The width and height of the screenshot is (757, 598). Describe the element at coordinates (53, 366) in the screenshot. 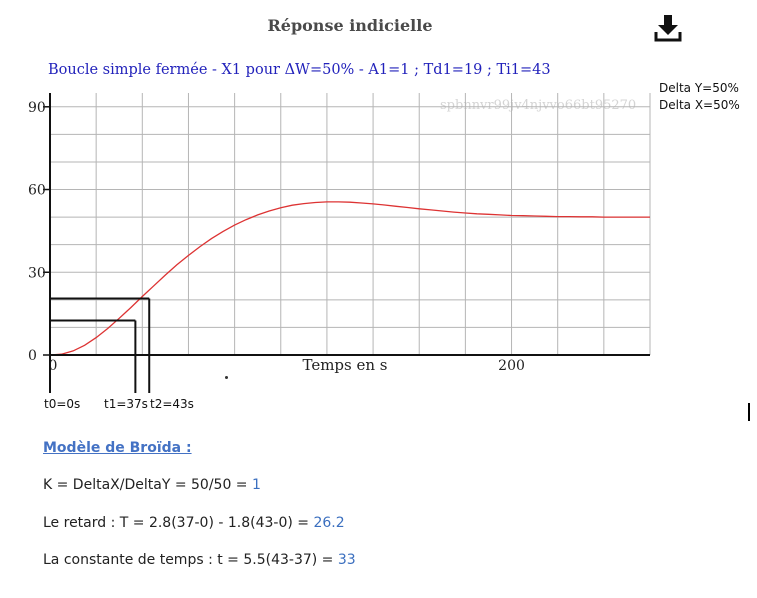

I see `x-tick-label: 0` at that location.